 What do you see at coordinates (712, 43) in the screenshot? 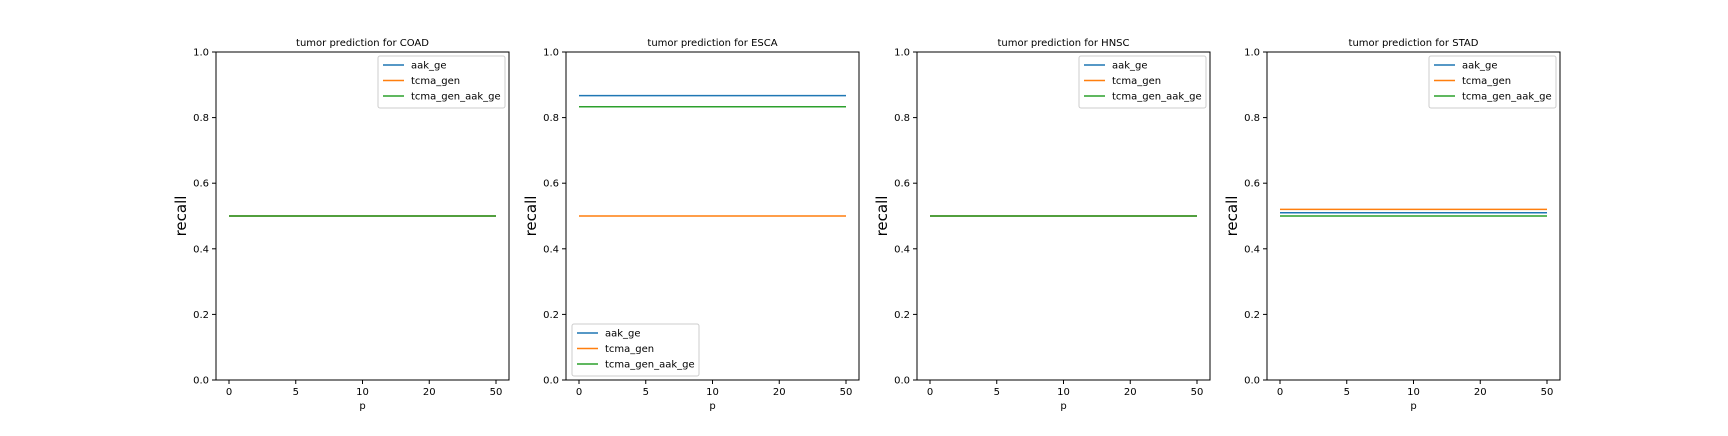
I see `chart-title: tumor prediction for ESCA` at bounding box center [712, 43].